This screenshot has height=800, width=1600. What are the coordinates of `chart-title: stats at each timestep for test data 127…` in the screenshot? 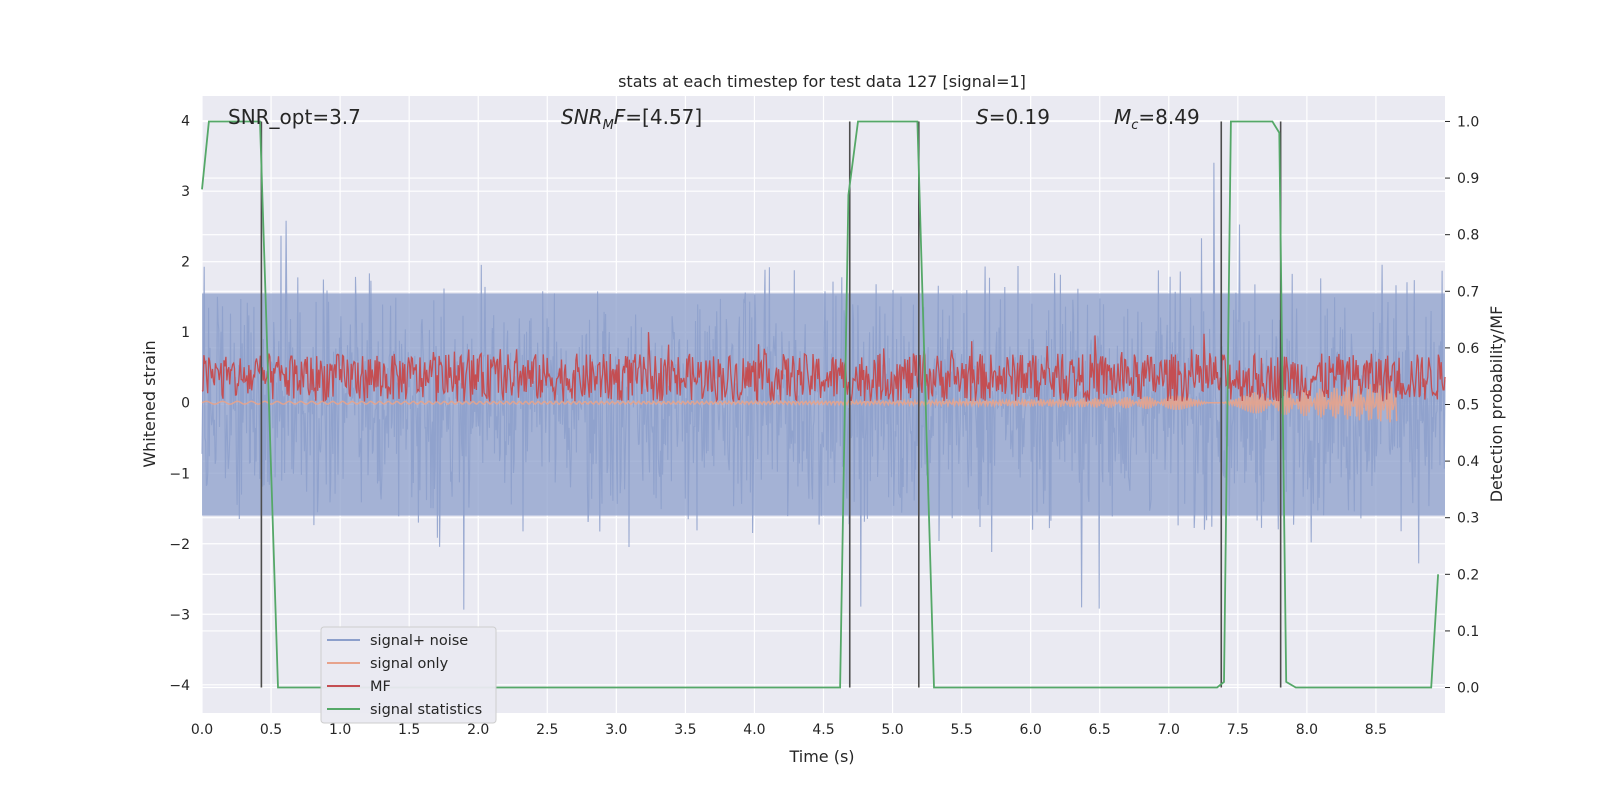 It's located at (822, 81).